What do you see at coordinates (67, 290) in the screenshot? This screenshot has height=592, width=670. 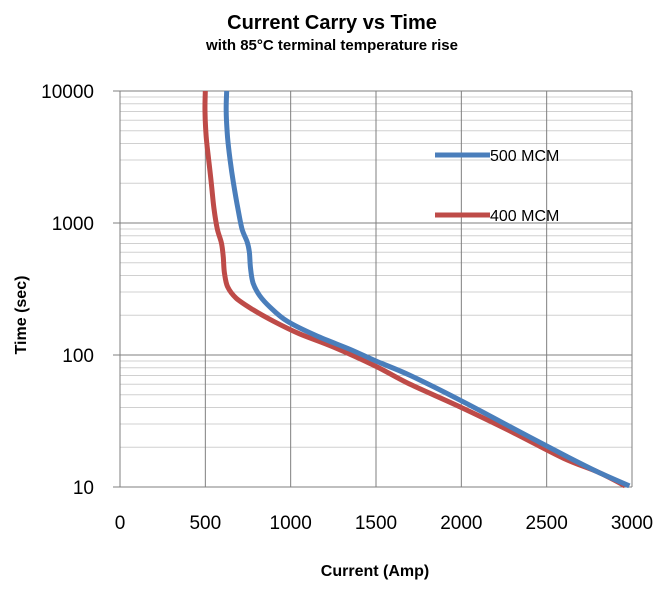 I see `y-axis-tick-labels: 10 100 1000 10000` at bounding box center [67, 290].